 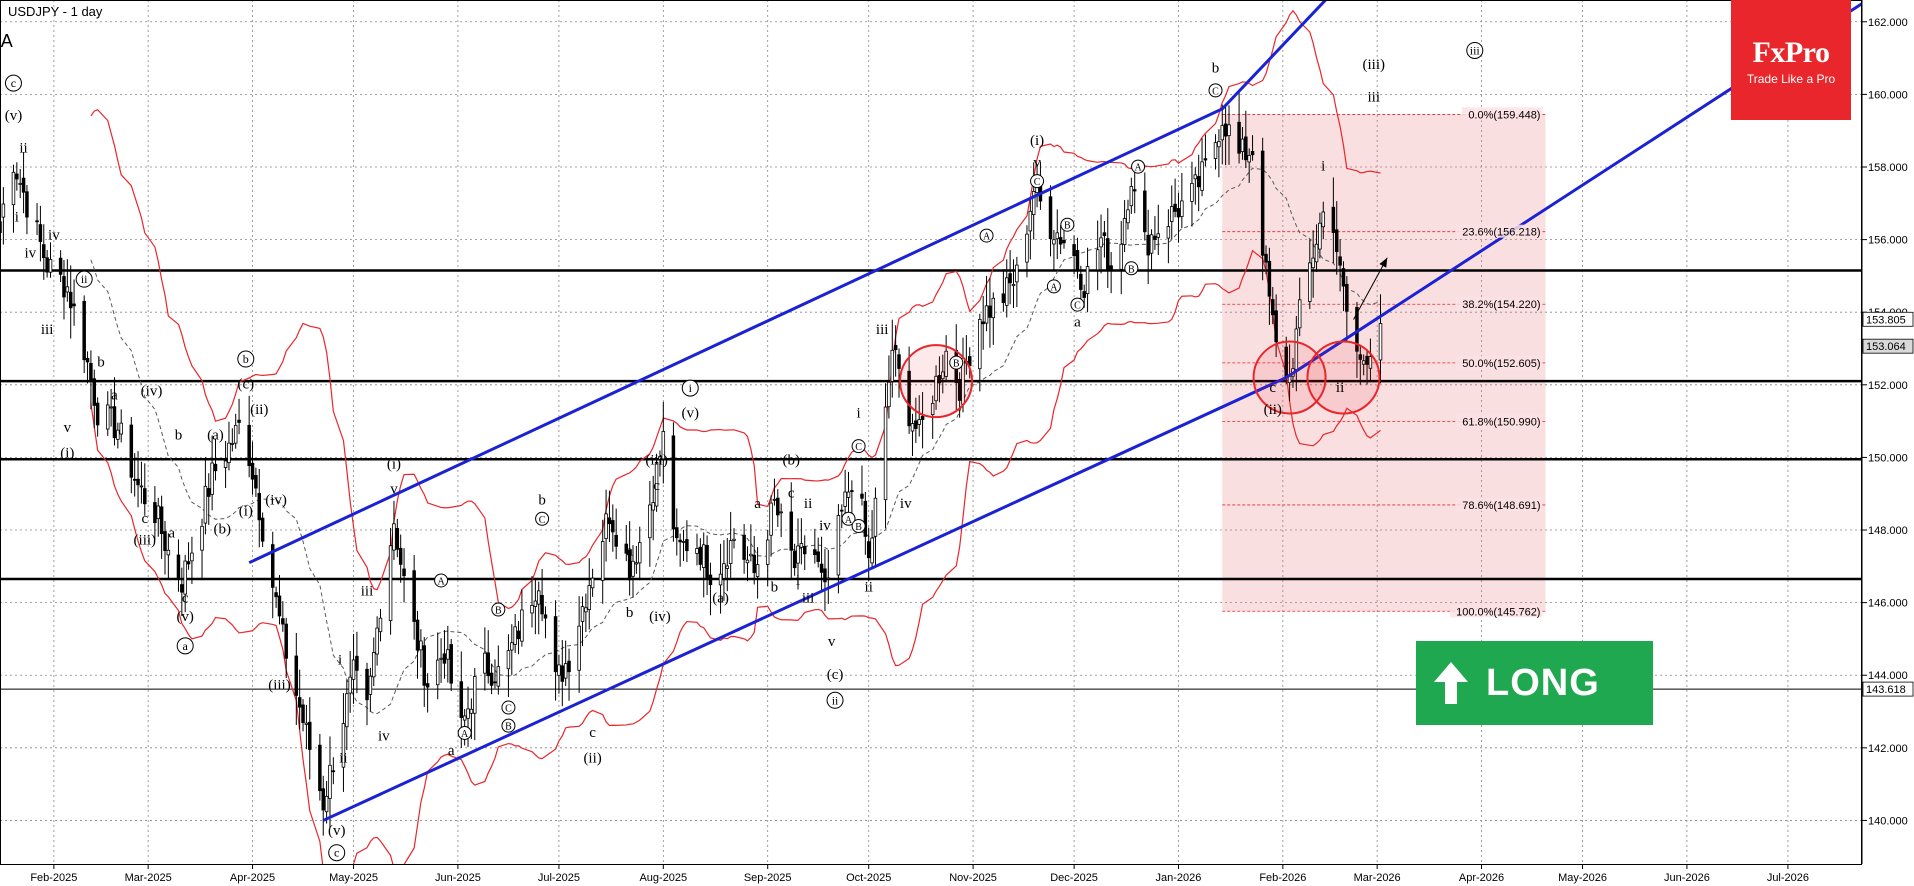 I want to click on fib-label-bg, so click(x=1502, y=114).